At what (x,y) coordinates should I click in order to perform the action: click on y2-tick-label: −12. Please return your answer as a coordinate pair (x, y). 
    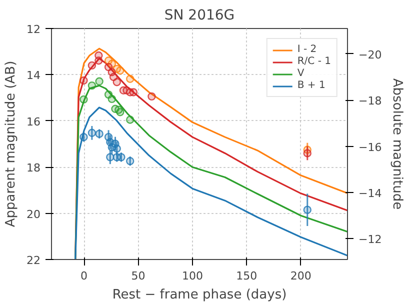
    Looking at the image, I should click on (370, 239).